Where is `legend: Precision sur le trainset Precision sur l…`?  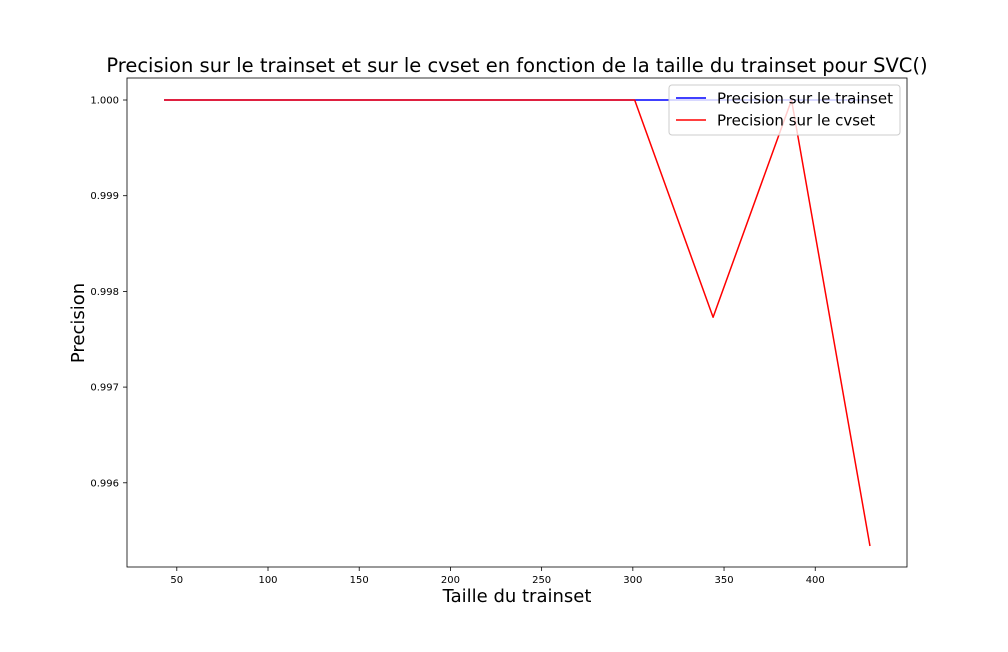
legend: Precision sur le trainset Precision sur l… is located at coordinates (784, 110).